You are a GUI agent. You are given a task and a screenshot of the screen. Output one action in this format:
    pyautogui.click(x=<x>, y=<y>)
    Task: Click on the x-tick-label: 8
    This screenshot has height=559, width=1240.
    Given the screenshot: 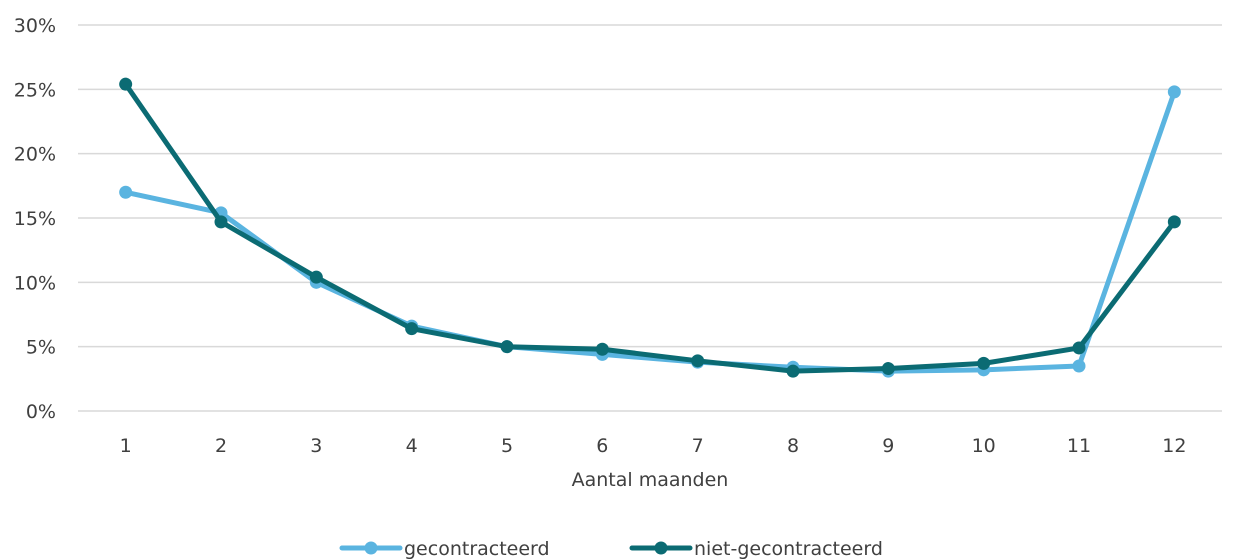 What is the action you would take?
    pyautogui.click(x=793, y=446)
    